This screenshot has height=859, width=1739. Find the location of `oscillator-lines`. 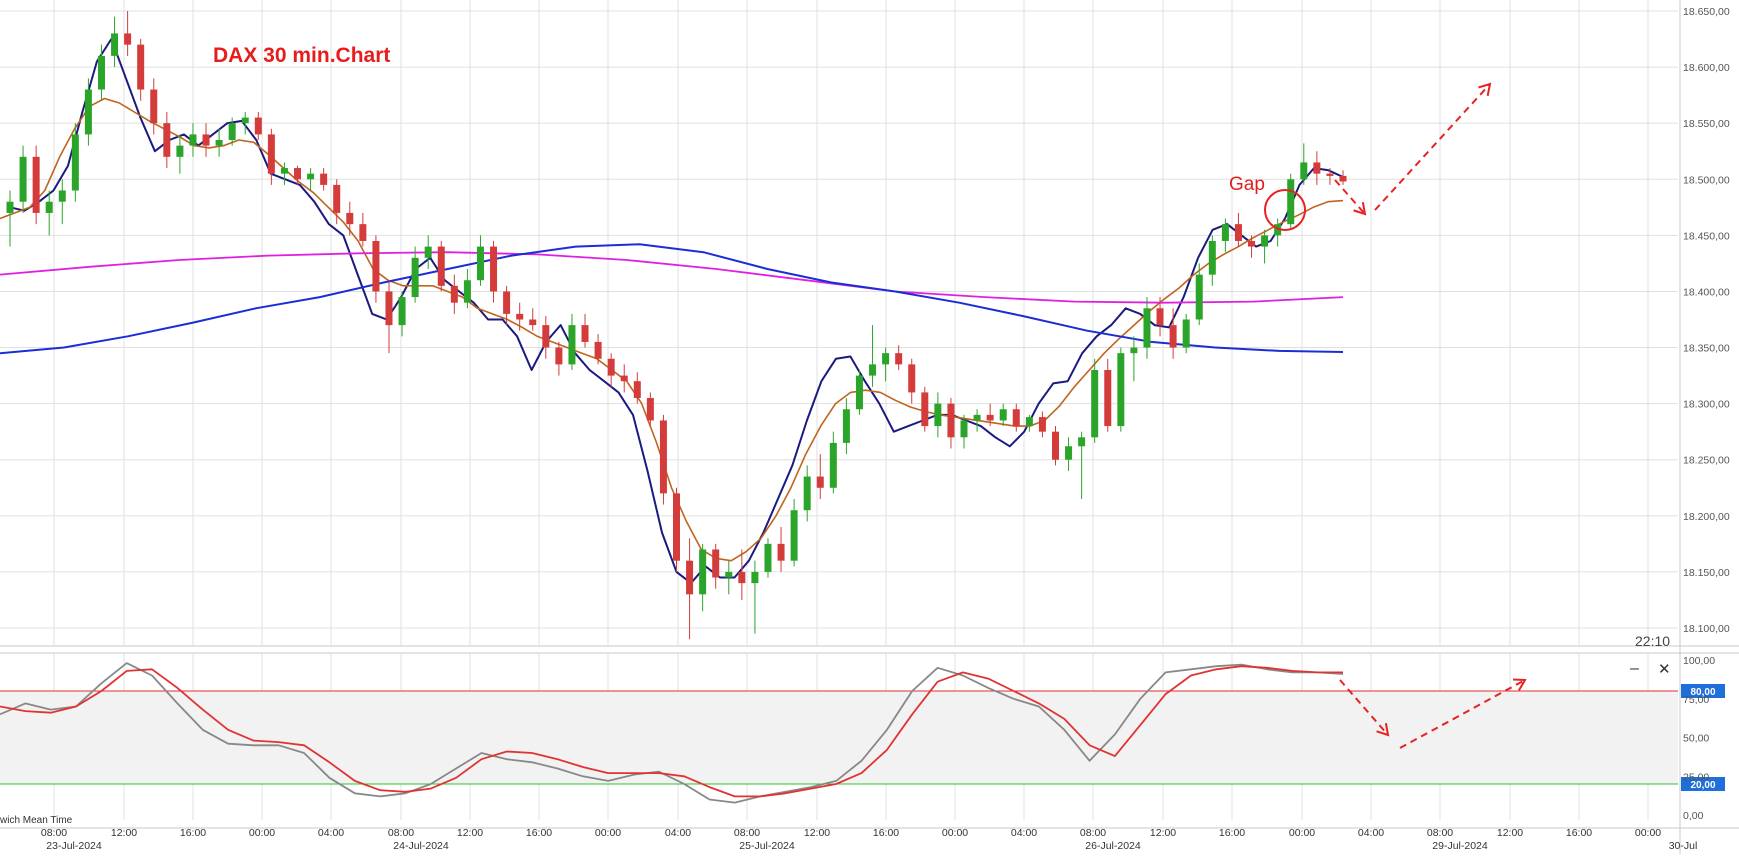

oscillator-lines is located at coordinates (672, 733).